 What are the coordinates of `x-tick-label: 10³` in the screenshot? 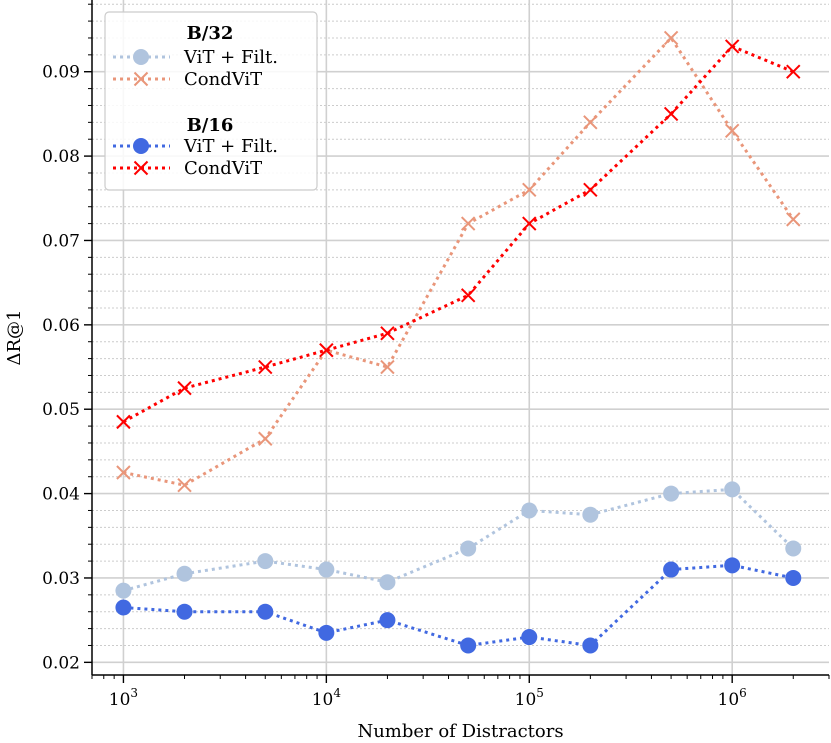 It's located at (123, 698).